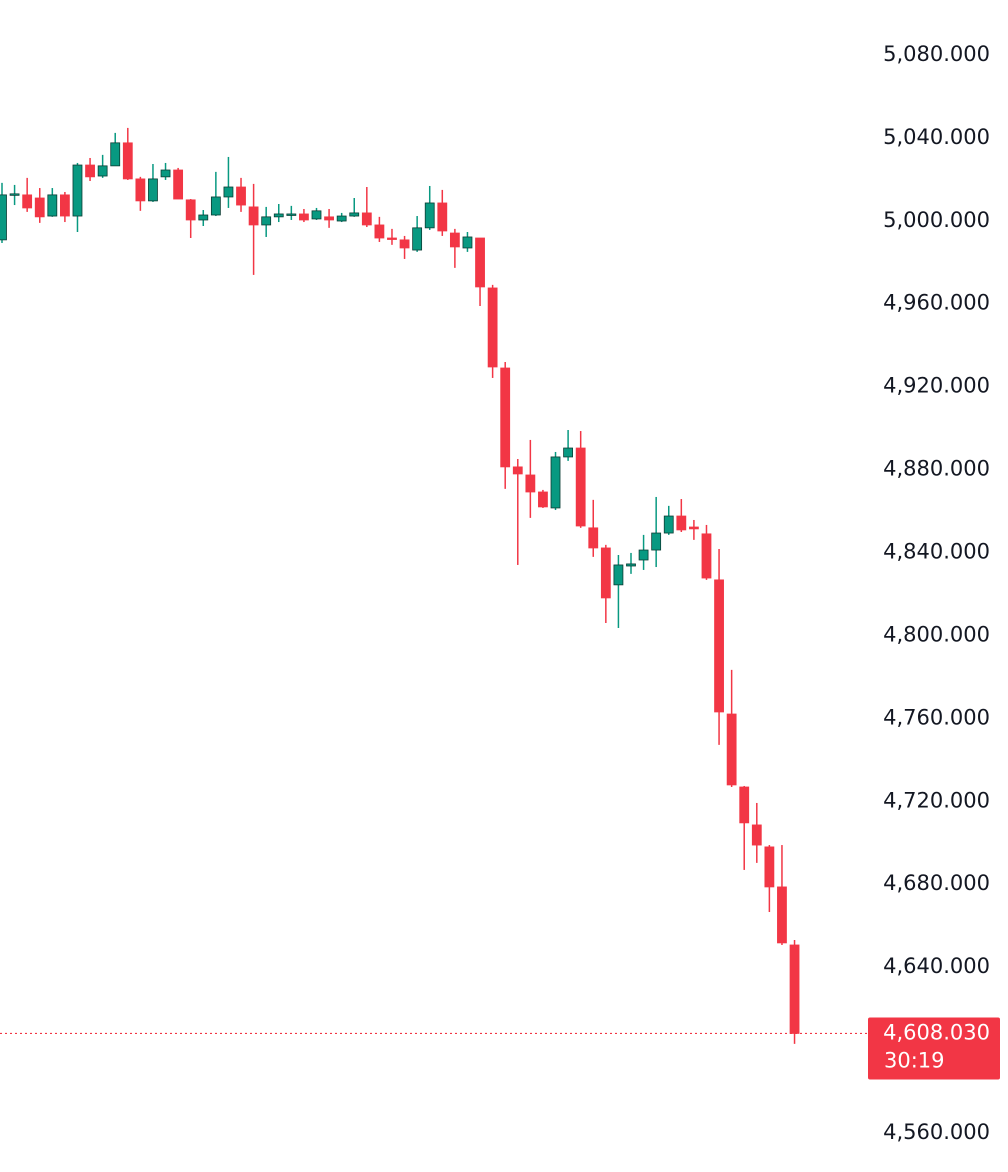  I want to click on y-tick-label: 4,640.000, so click(936, 966).